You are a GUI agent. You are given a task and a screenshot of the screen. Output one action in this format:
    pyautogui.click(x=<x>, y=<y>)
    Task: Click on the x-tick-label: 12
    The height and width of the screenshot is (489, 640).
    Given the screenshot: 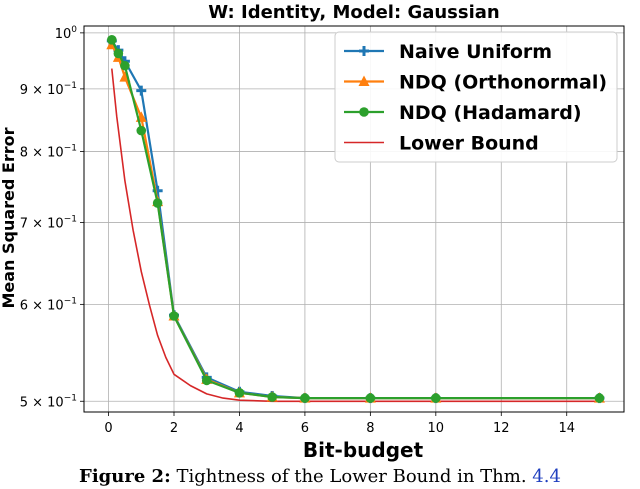 What is the action you would take?
    pyautogui.click(x=501, y=428)
    